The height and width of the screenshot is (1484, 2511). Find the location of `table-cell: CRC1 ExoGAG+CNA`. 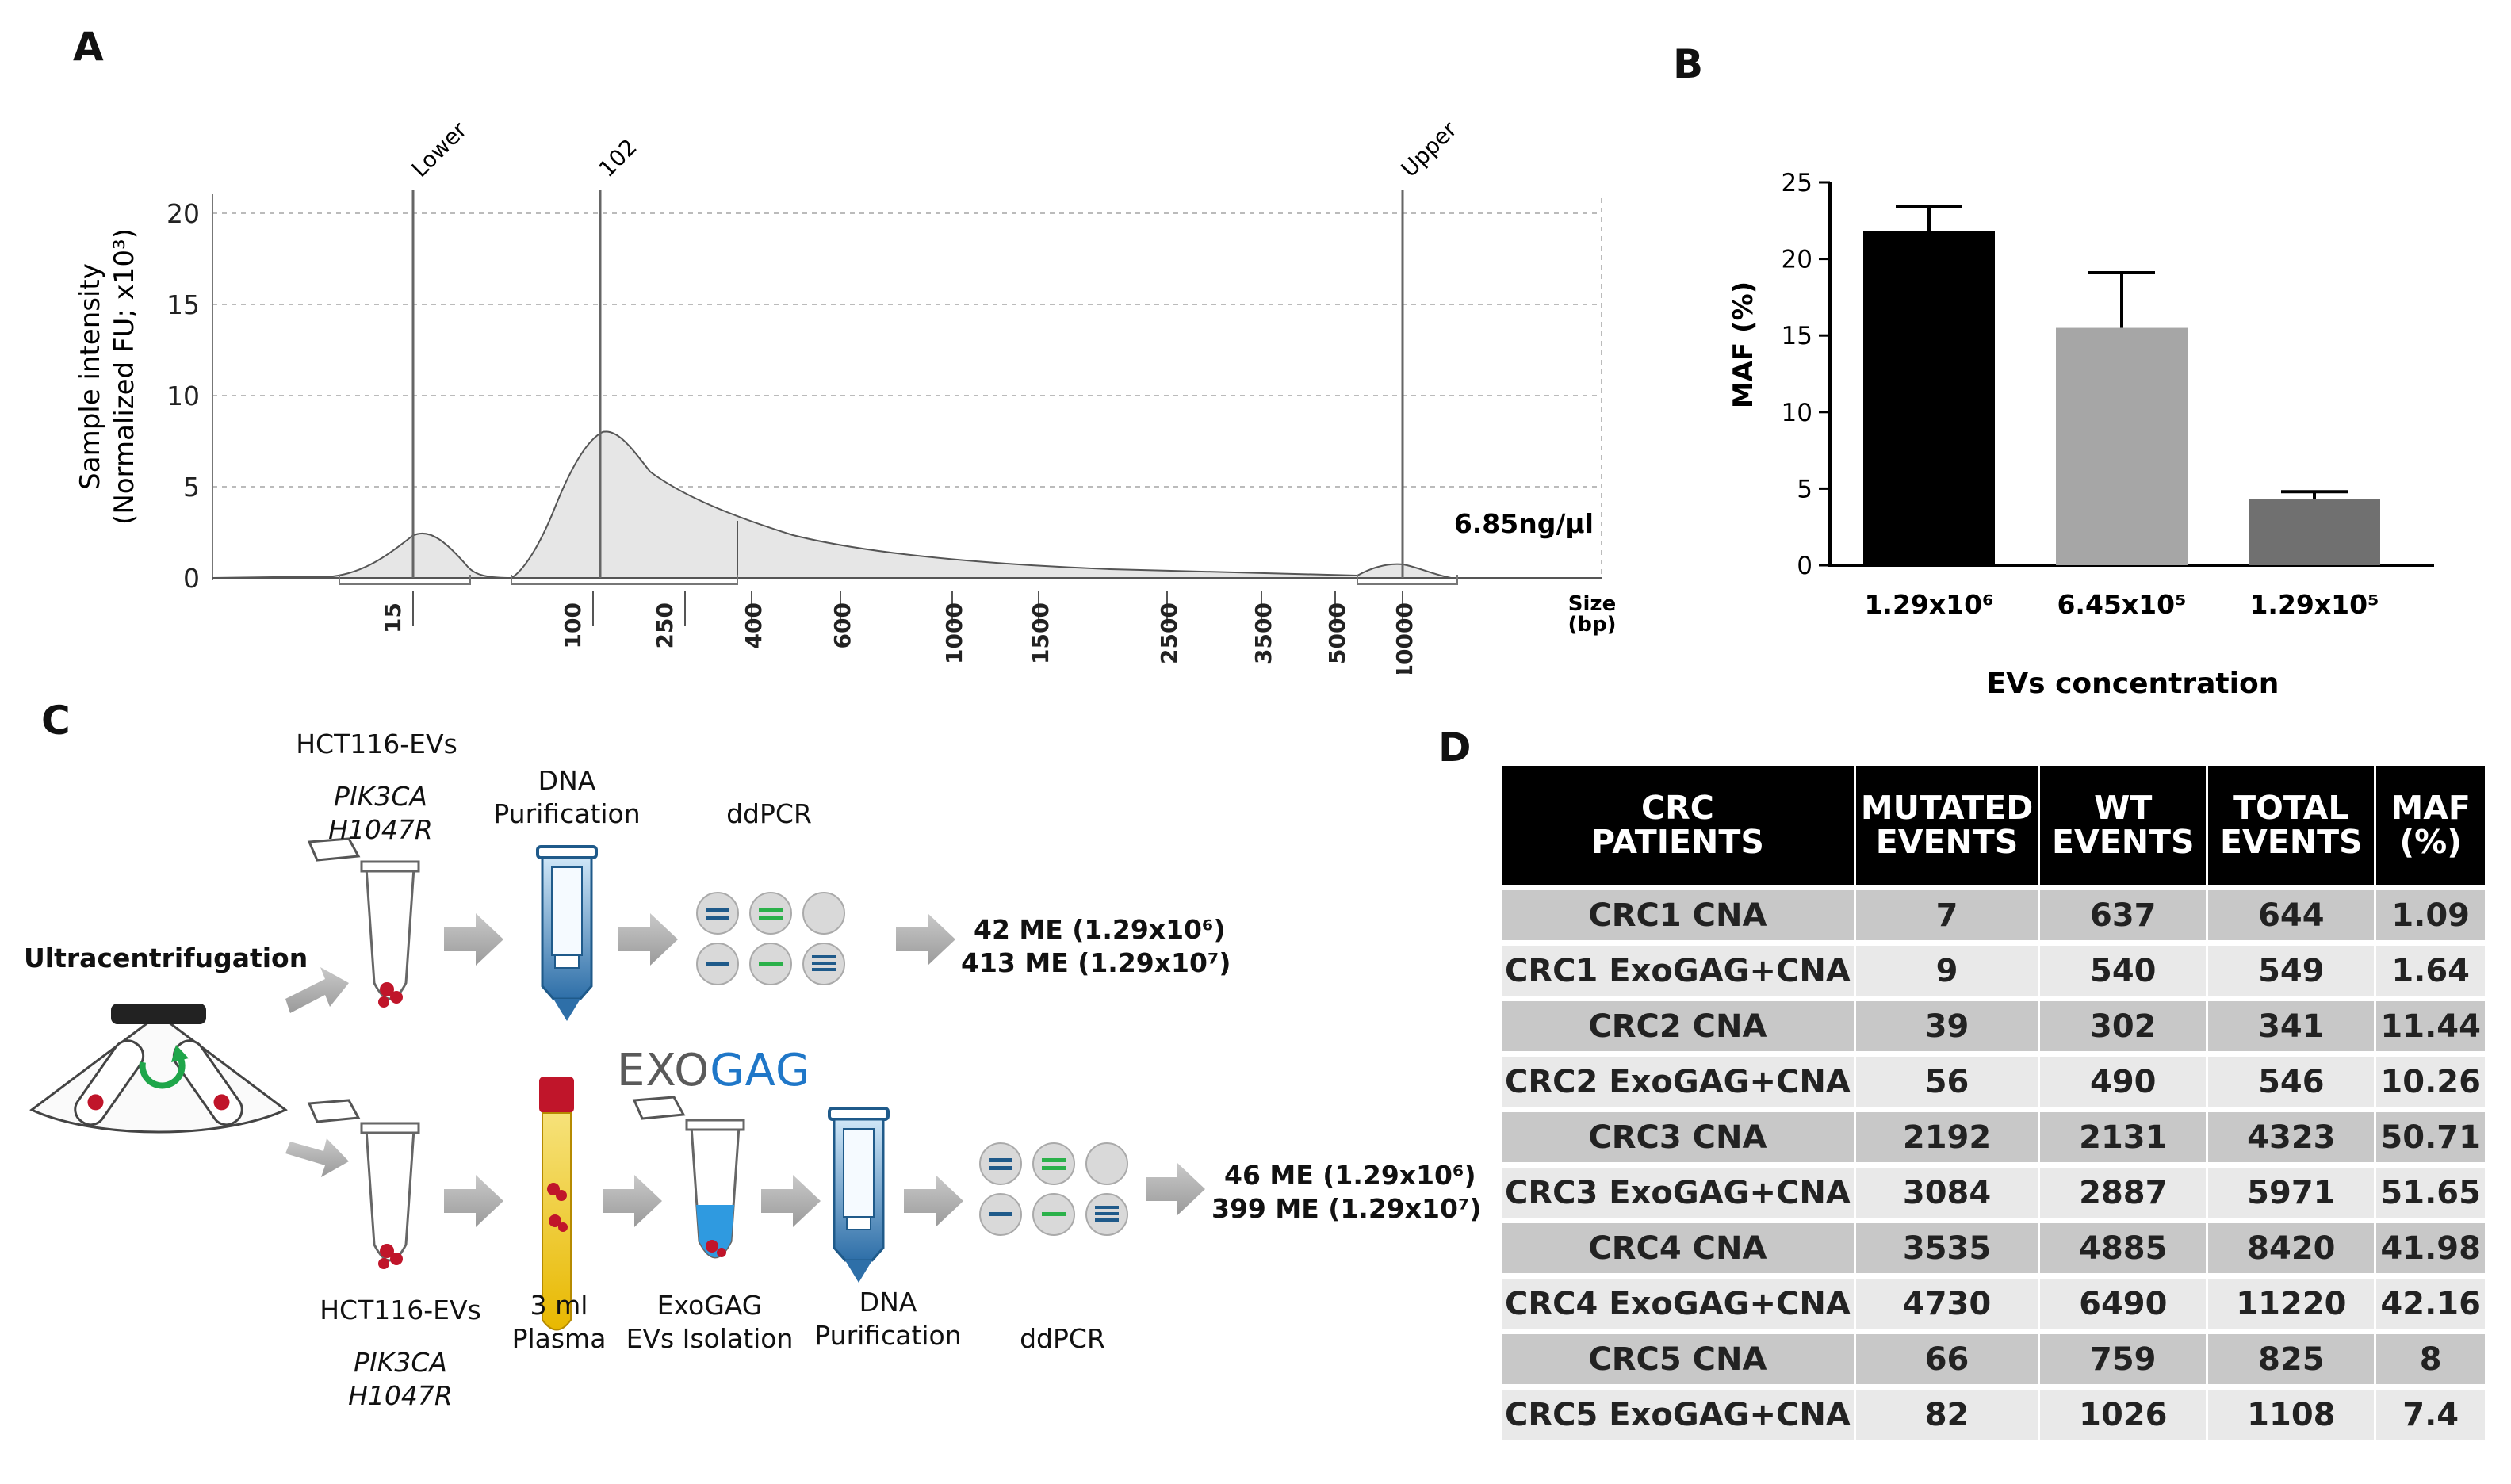

table-cell: CRC1 ExoGAG+CNA is located at coordinates (1679, 968).